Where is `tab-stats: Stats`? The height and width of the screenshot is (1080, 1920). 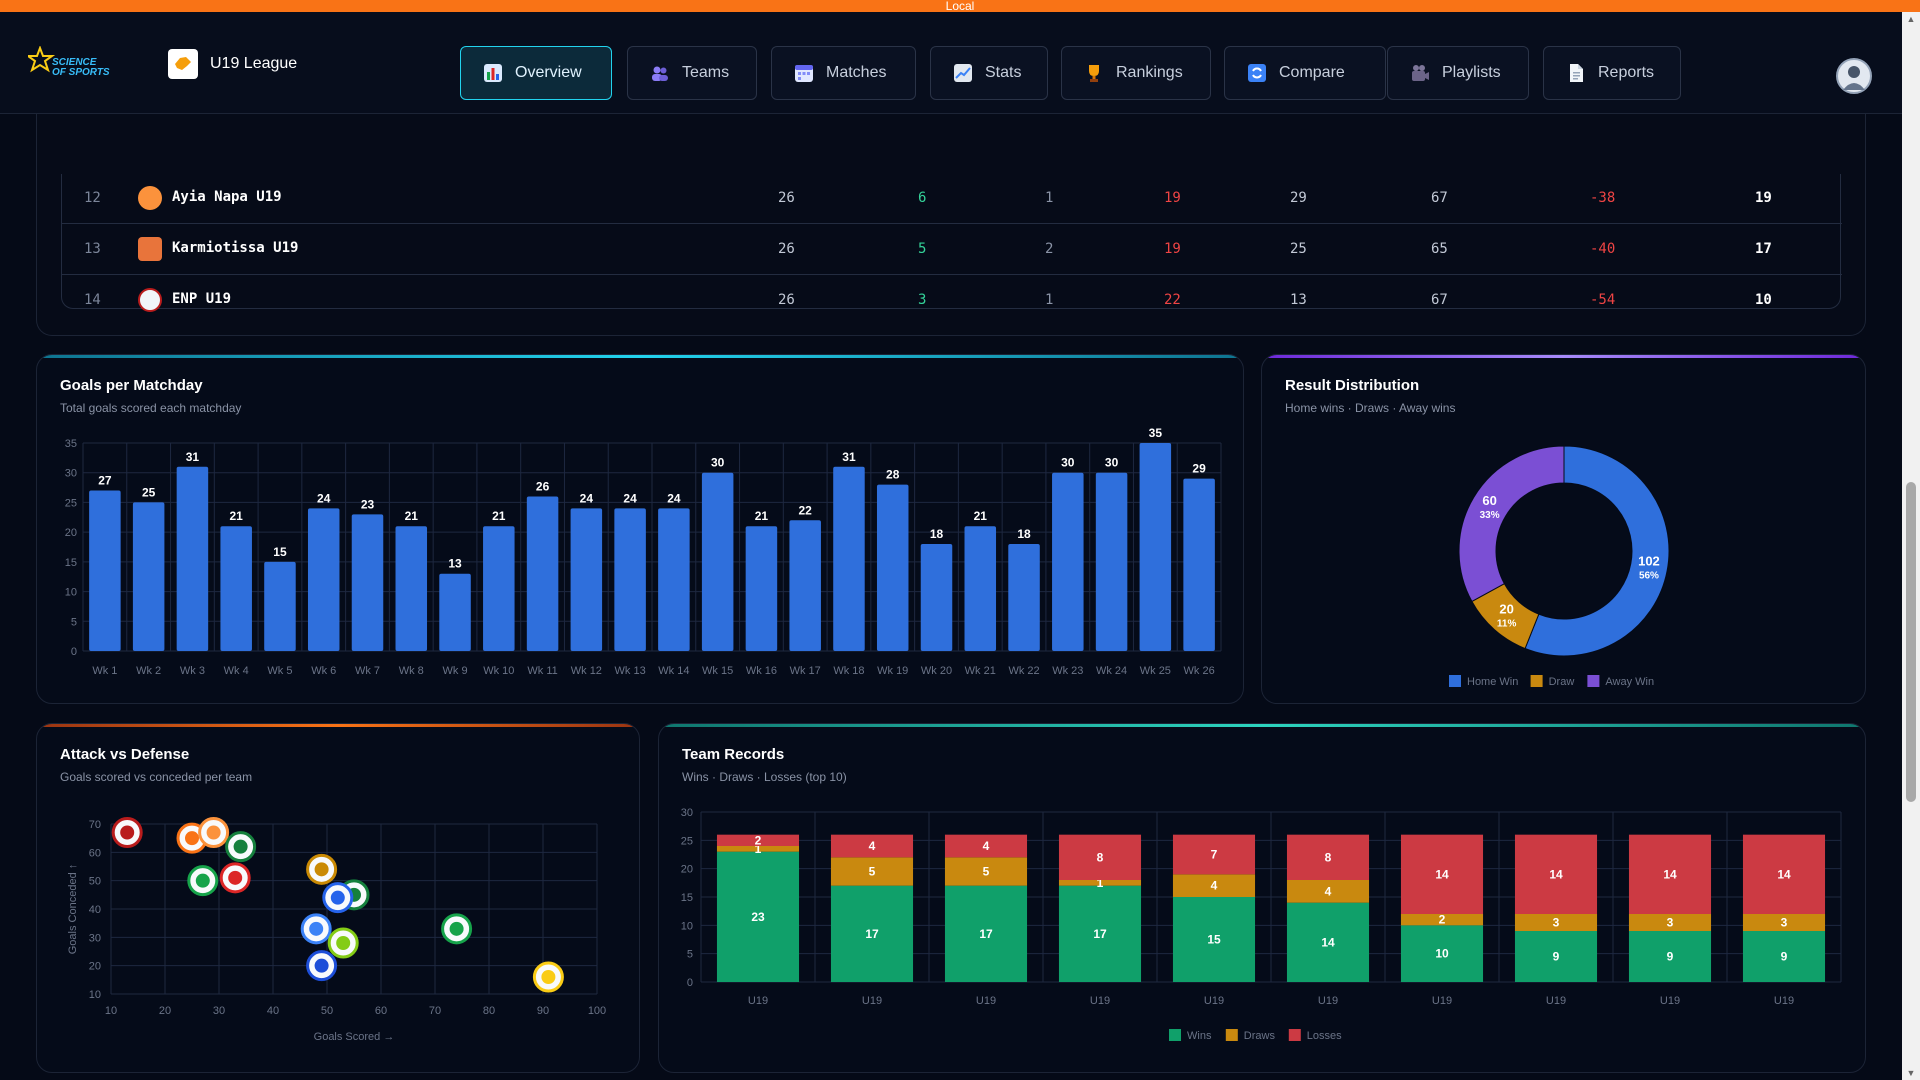
tab-stats: Stats is located at coordinates (989, 73).